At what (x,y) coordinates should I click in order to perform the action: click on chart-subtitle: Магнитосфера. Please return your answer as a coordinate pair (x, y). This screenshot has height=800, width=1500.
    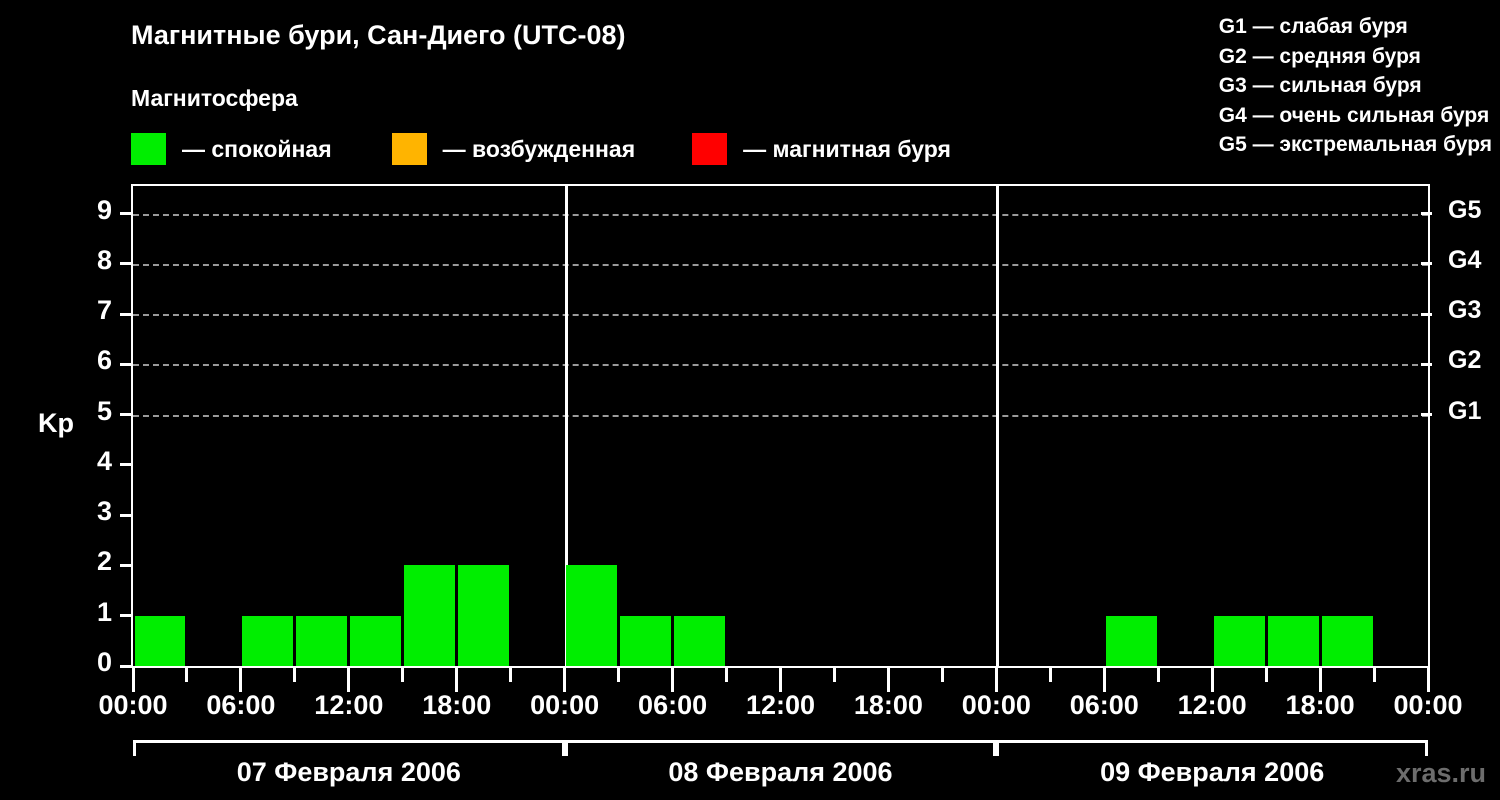
    Looking at the image, I should click on (214, 98).